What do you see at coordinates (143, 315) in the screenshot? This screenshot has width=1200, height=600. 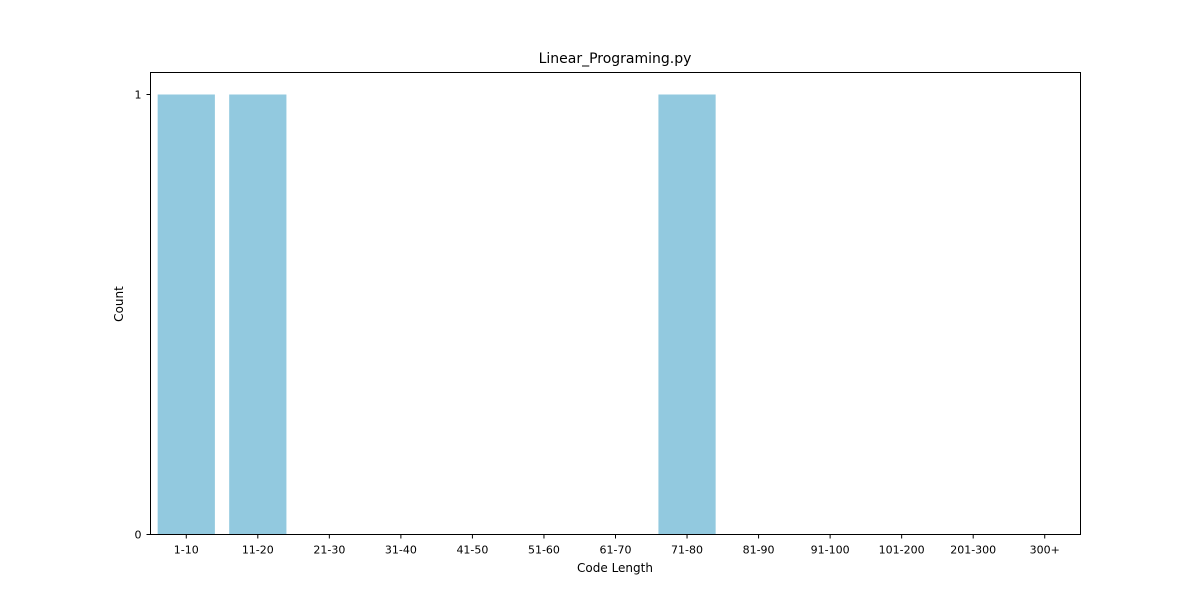 I see `y-axis-ticks: 01` at bounding box center [143, 315].